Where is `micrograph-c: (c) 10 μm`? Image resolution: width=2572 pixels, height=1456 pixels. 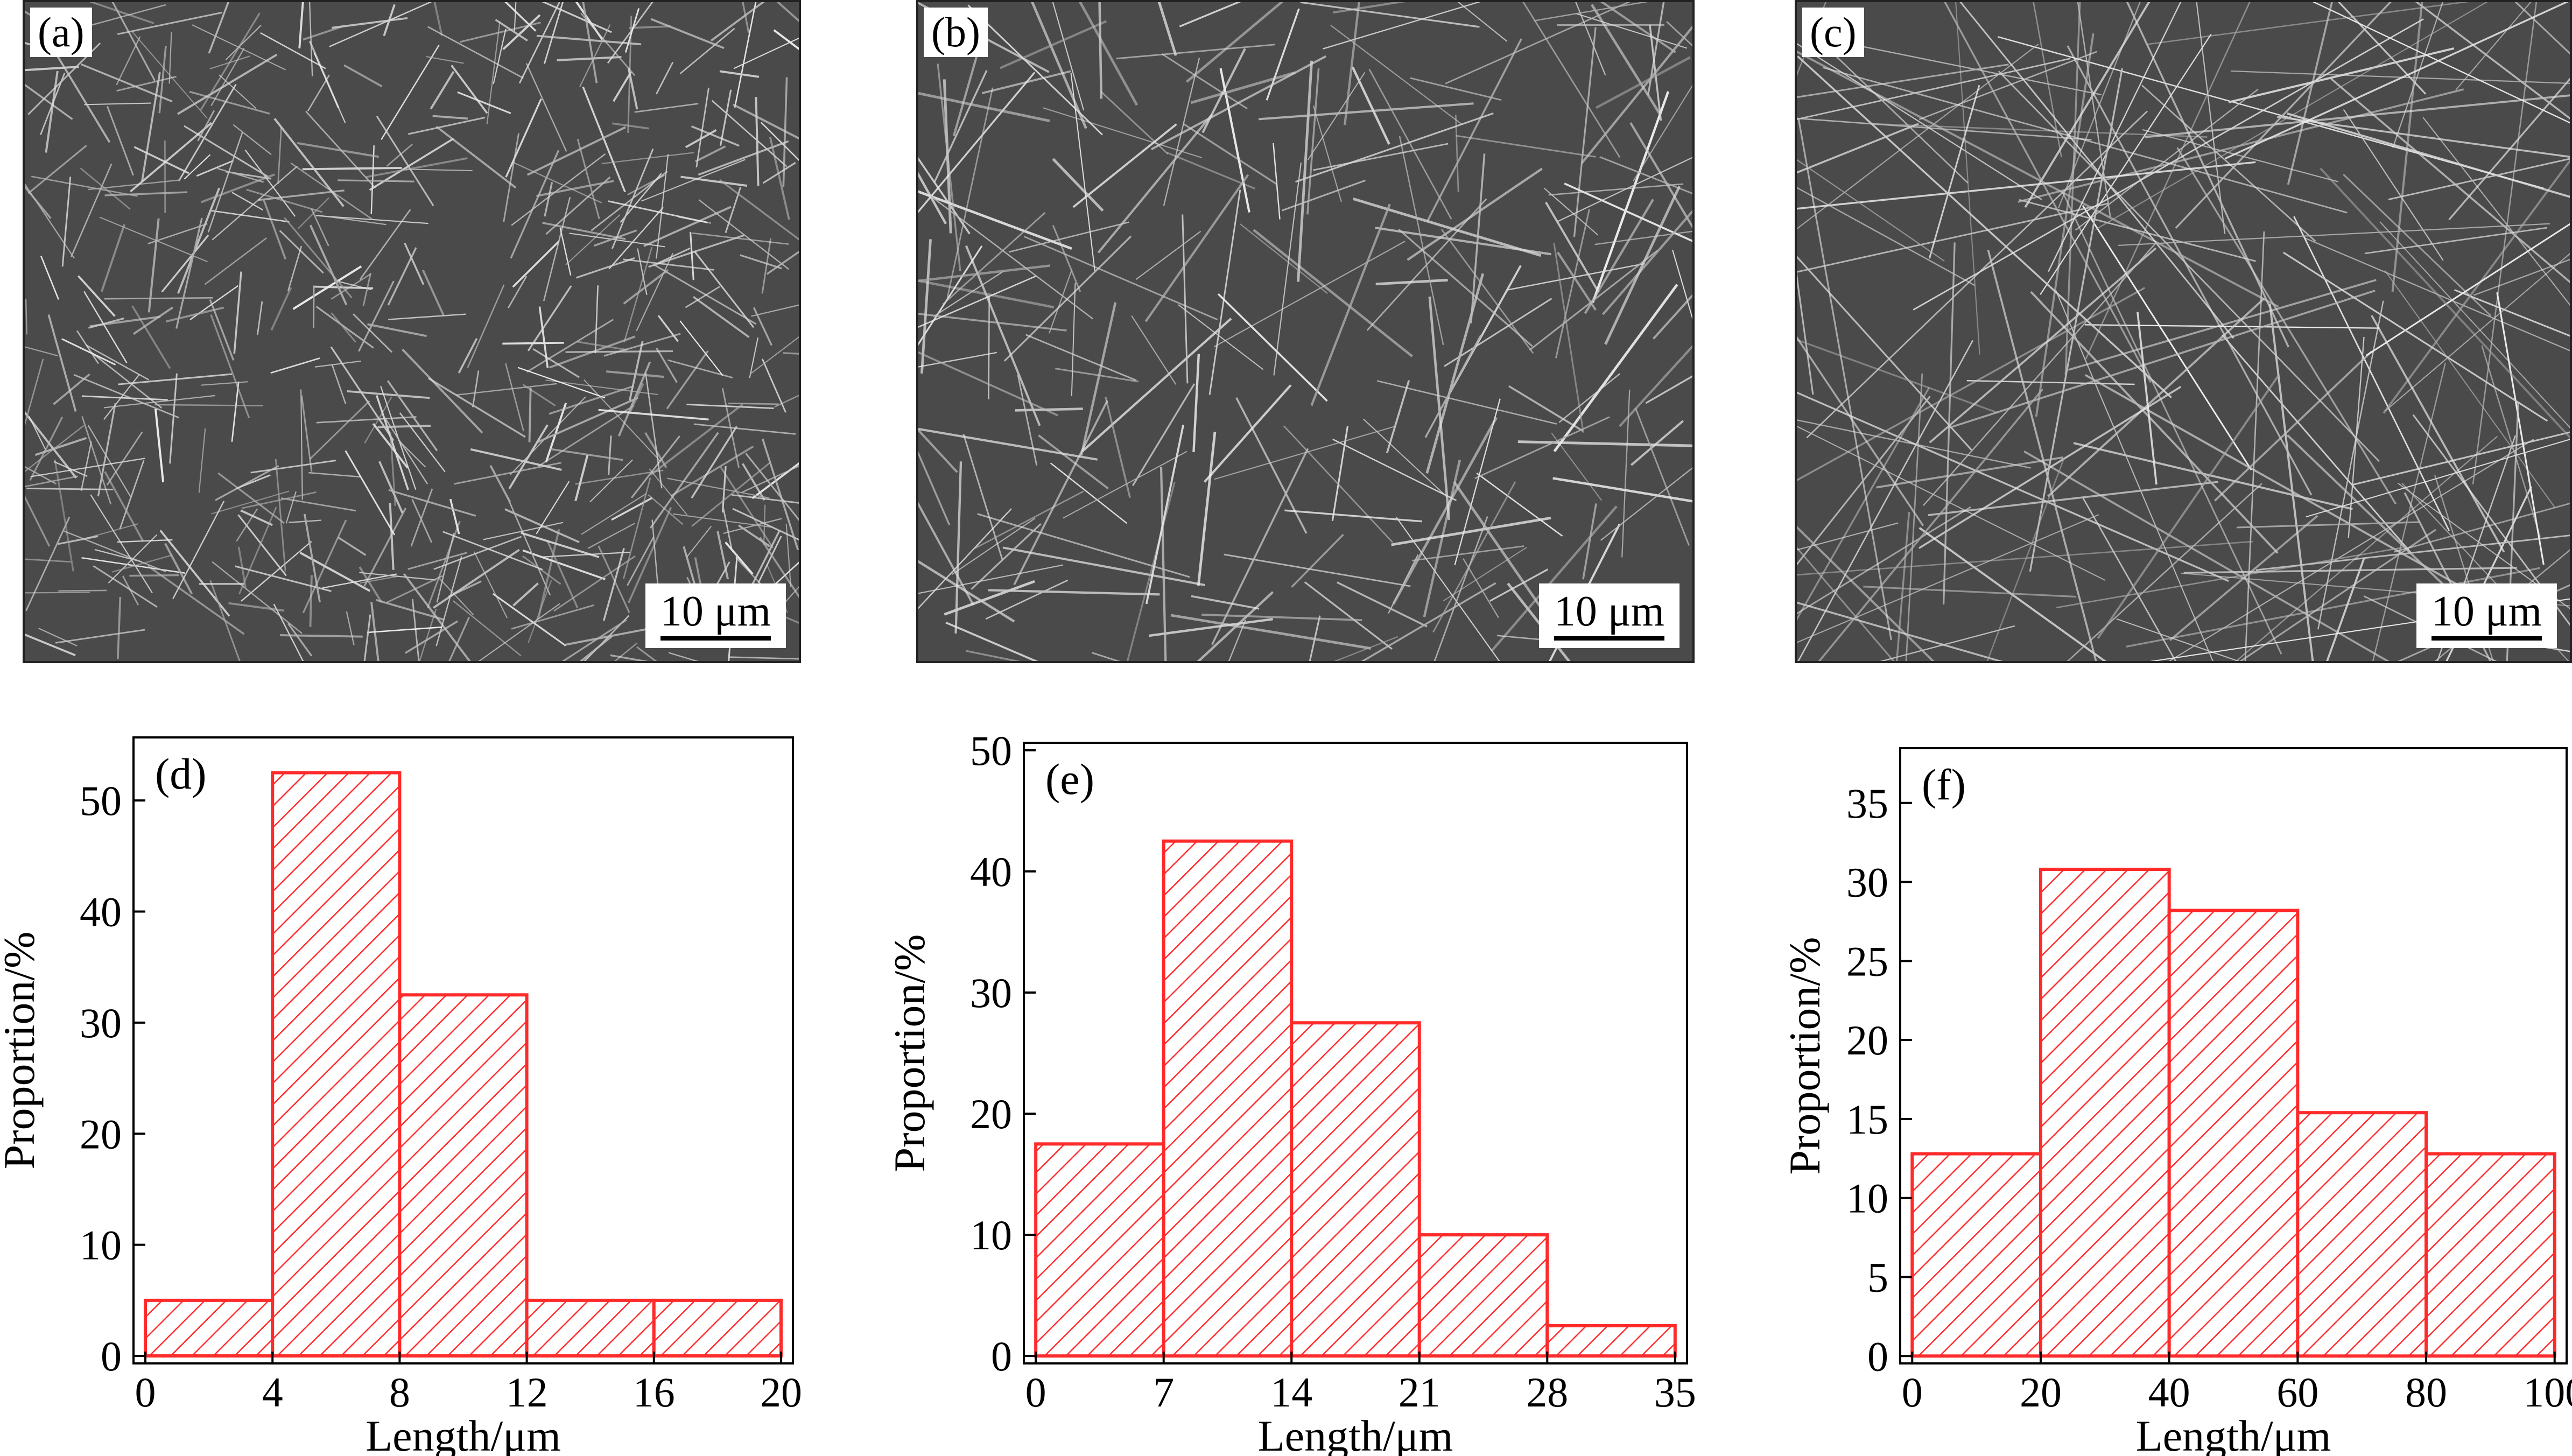
micrograph-c: (c) 10 μm is located at coordinates (2183, 332).